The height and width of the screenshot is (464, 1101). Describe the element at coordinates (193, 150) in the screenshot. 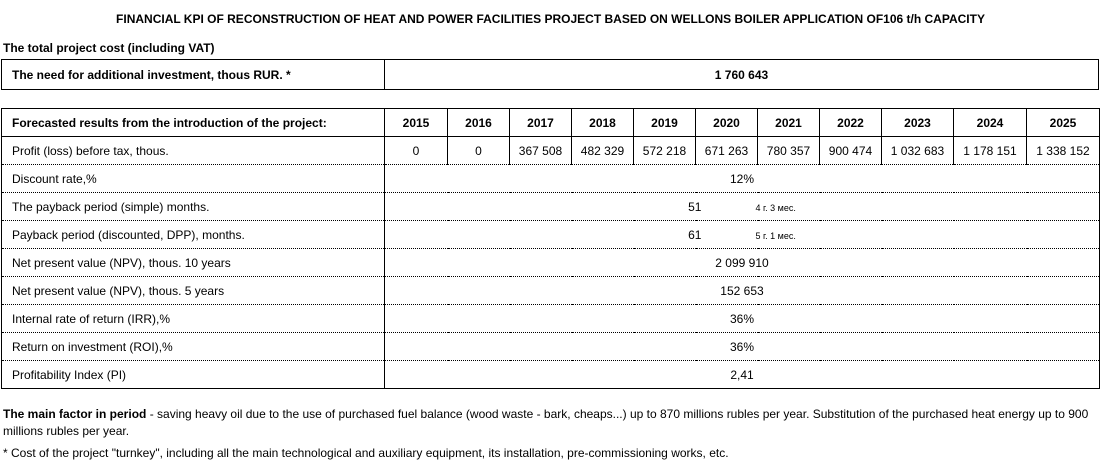

I see `profit-label: Profit (loss) before tax, thous.` at that location.